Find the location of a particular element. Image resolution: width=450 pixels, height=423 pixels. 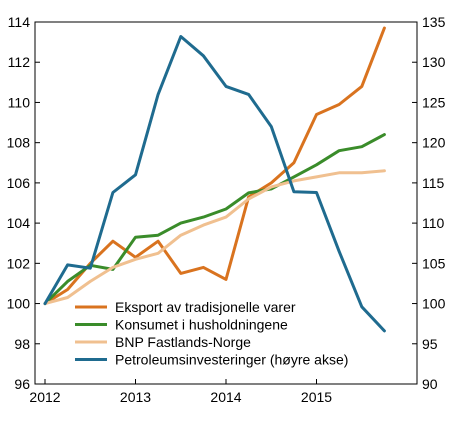

left-axis-tick-label: 106 is located at coordinates (19, 183).